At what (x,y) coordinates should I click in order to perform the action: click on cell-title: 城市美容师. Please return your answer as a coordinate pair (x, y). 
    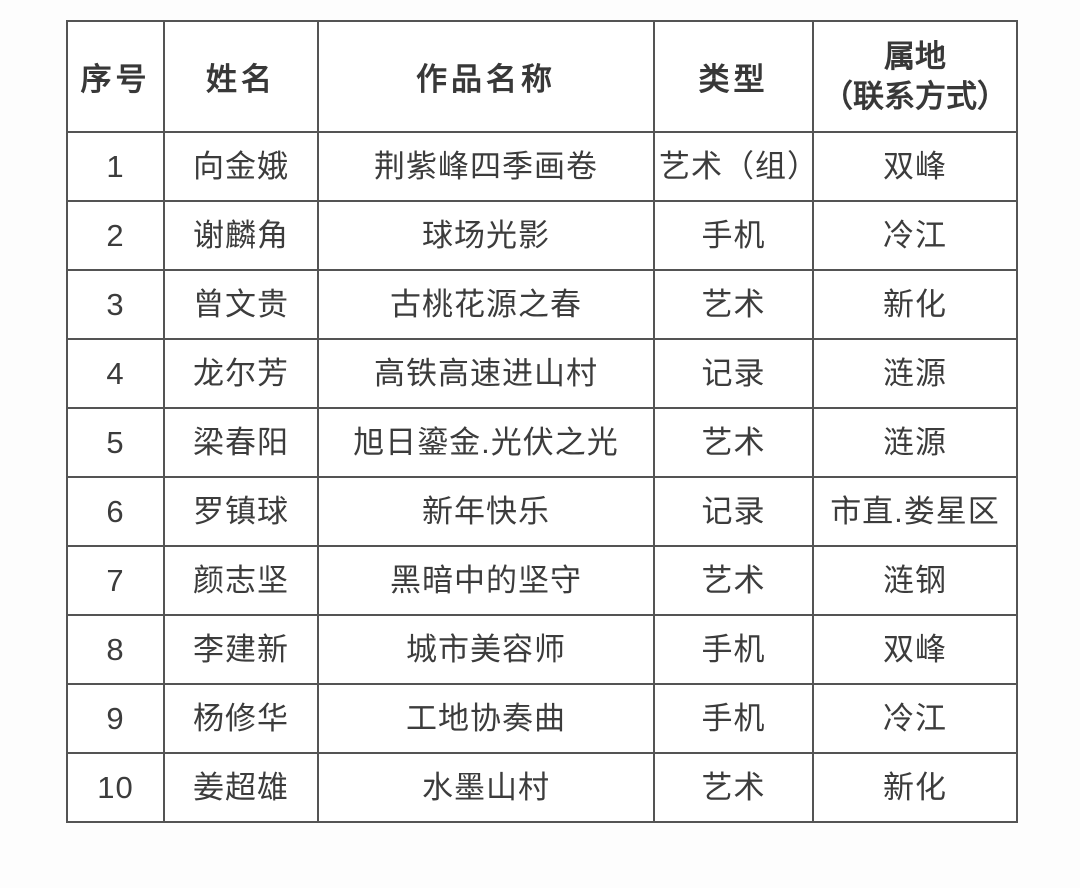
    Looking at the image, I should click on (486, 649).